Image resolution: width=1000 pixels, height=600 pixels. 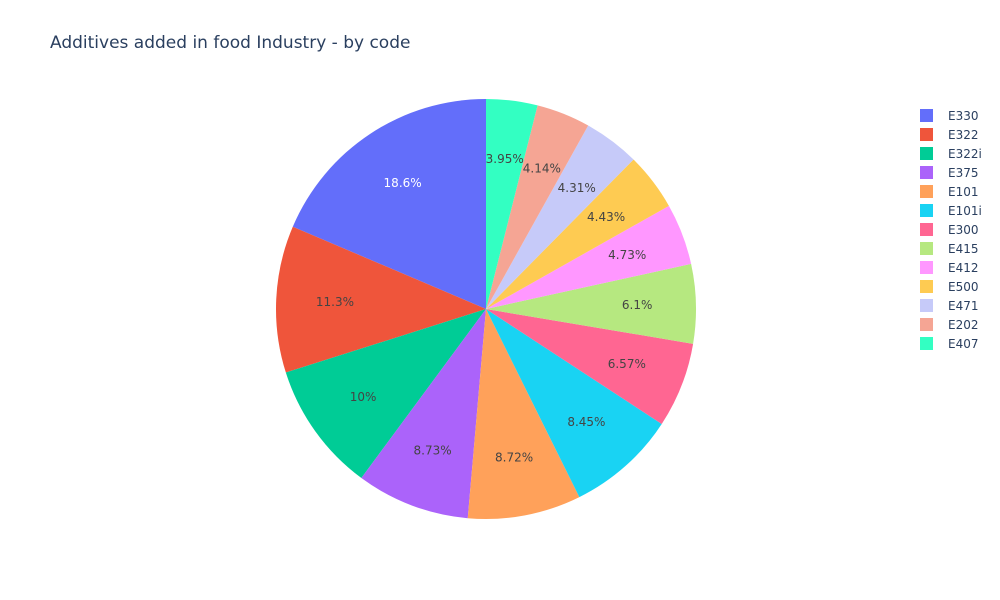 What do you see at coordinates (963, 172) in the screenshot?
I see `legend-label: E375` at bounding box center [963, 172].